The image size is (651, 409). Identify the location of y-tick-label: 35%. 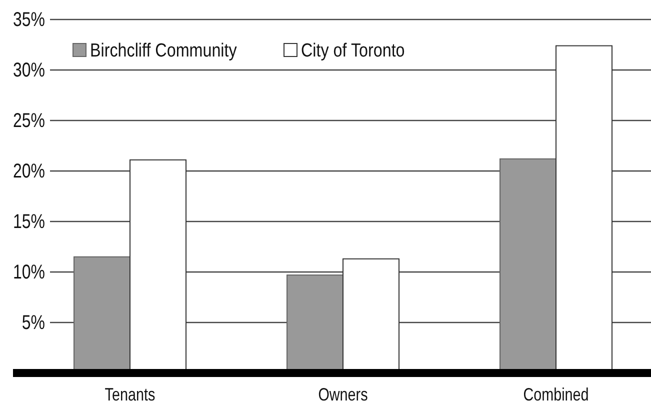
(28, 19).